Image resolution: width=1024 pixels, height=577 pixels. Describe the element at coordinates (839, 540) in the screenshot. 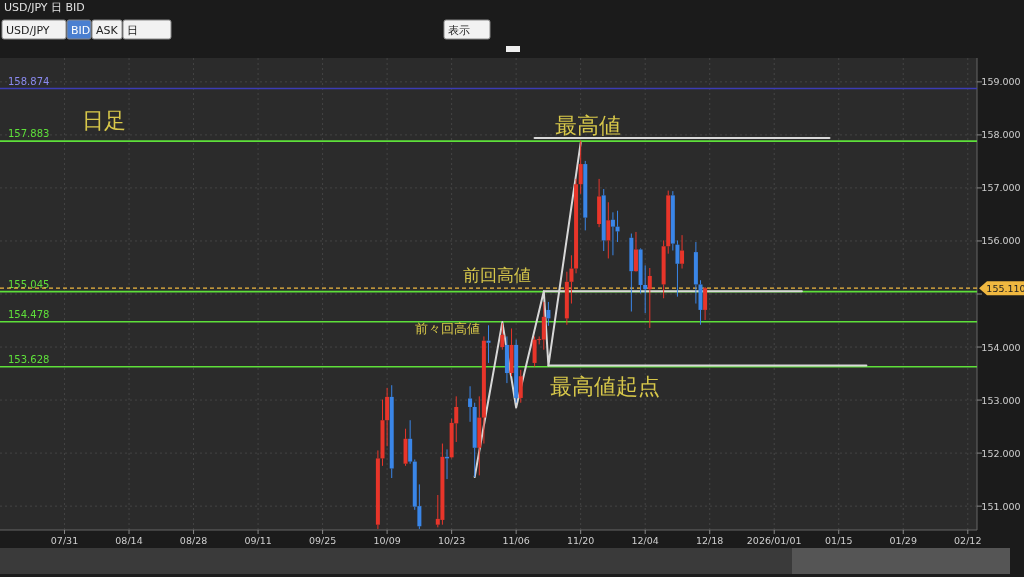

I see `x-tick-label: 01/15` at that location.